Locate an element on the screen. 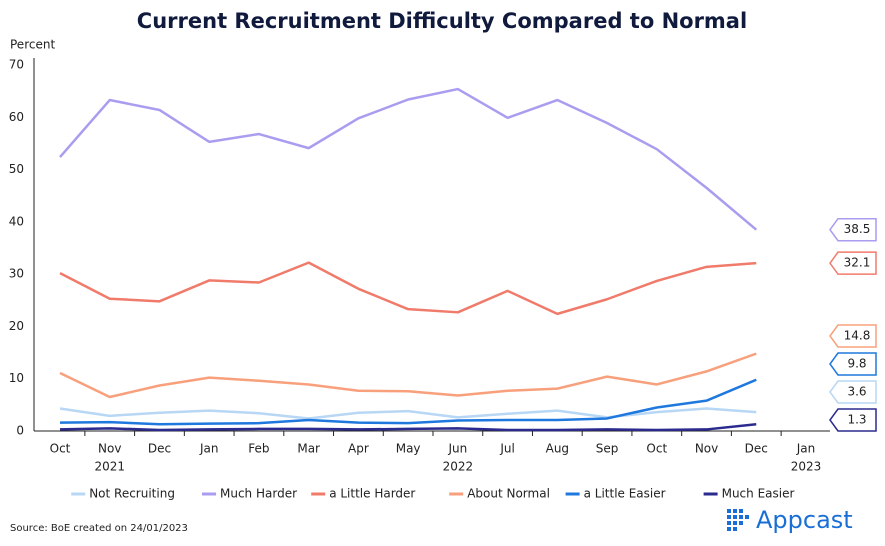  legend-label: a Little Harder is located at coordinates (372, 494).